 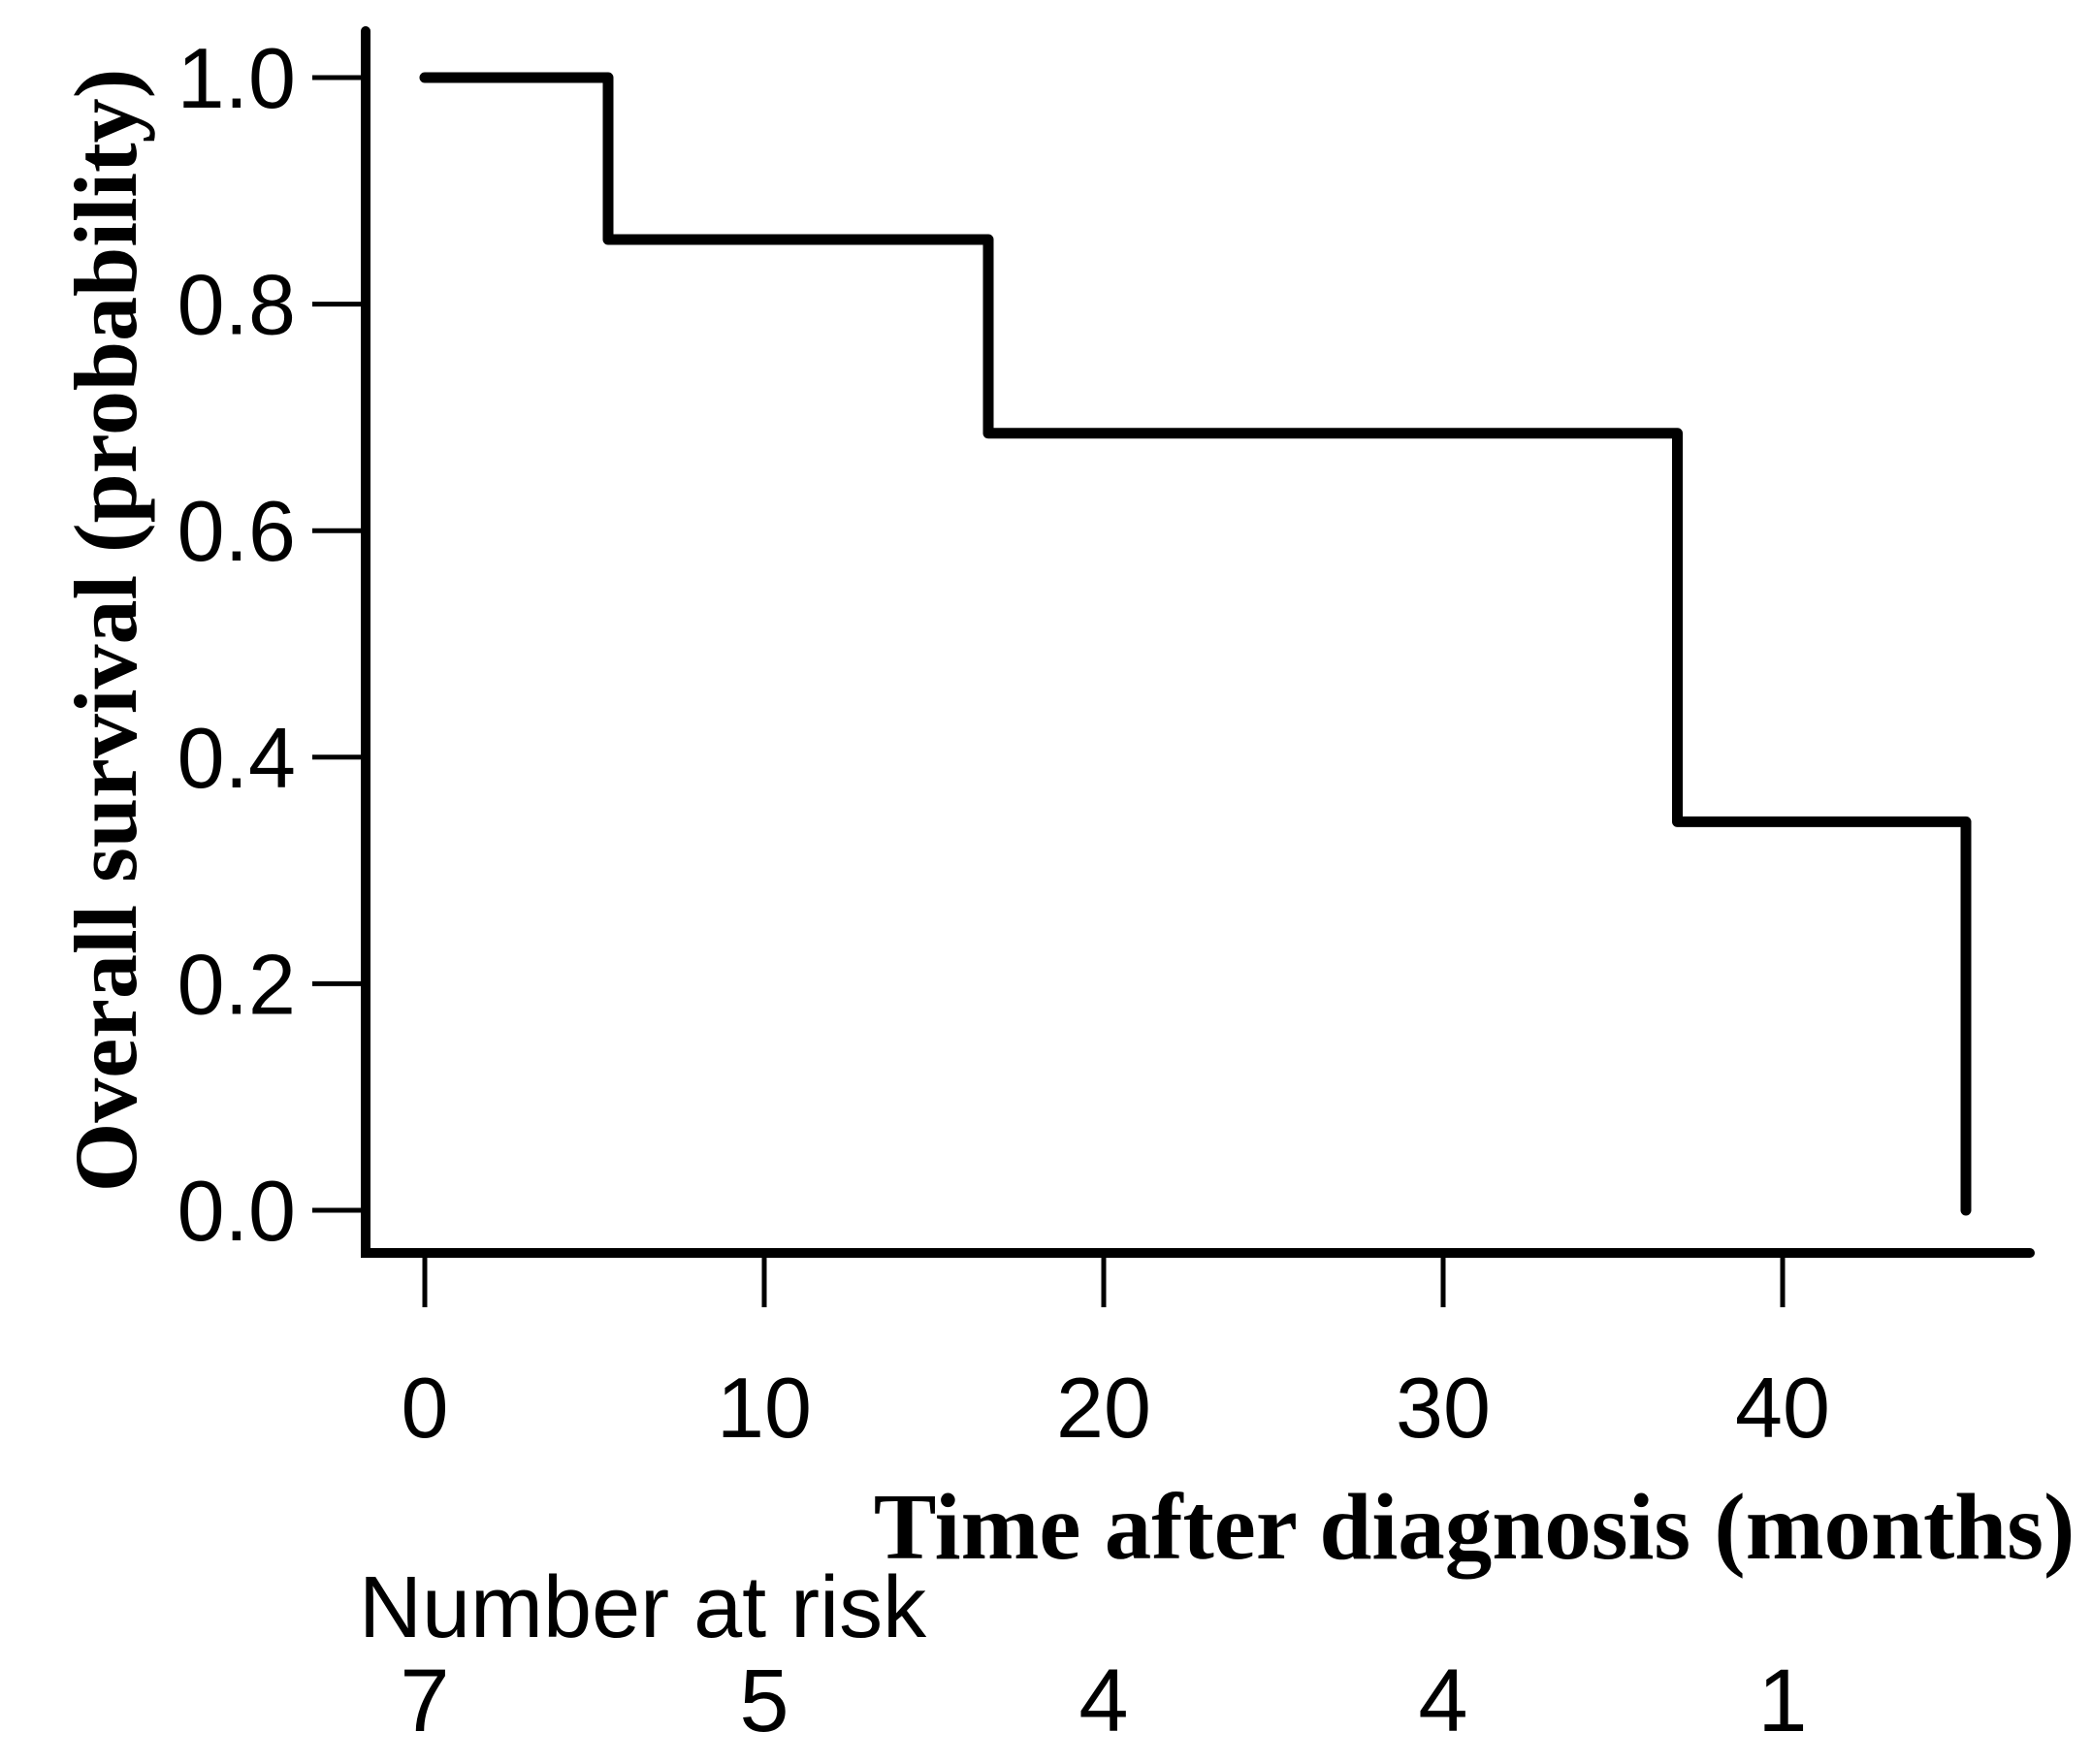 I want to click on x-axis-ticks, so click(x=1104, y=1280).